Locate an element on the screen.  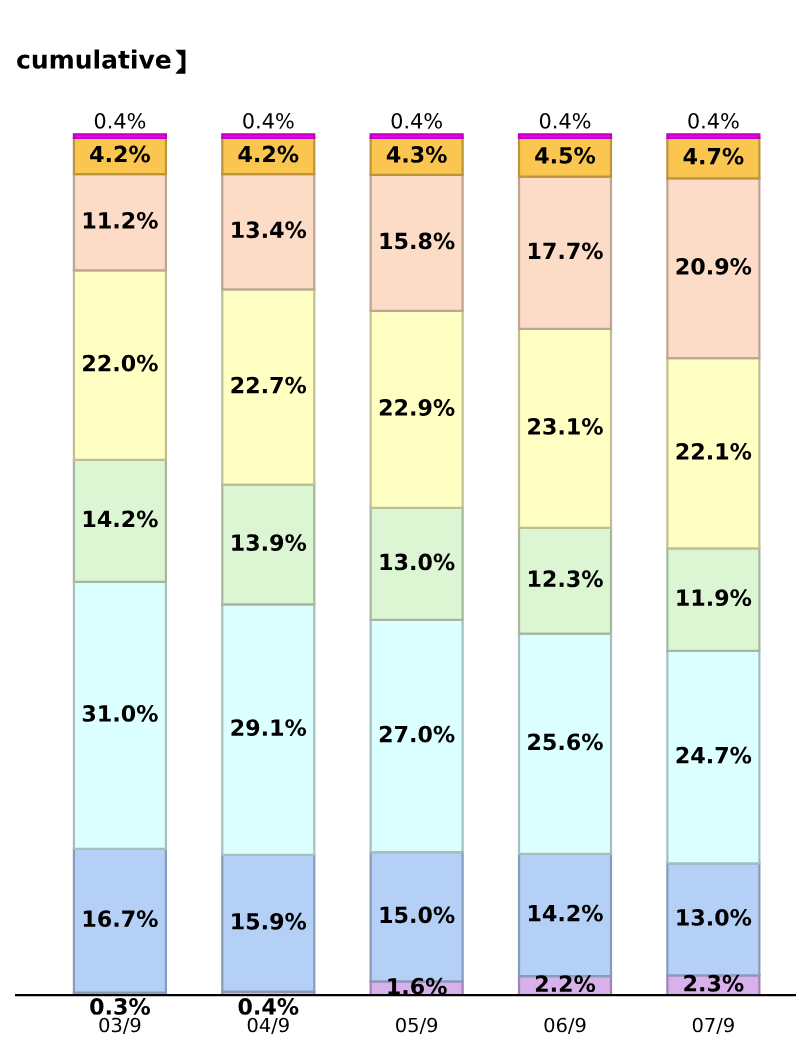
data-label: 22.7% is located at coordinates (269, 385).